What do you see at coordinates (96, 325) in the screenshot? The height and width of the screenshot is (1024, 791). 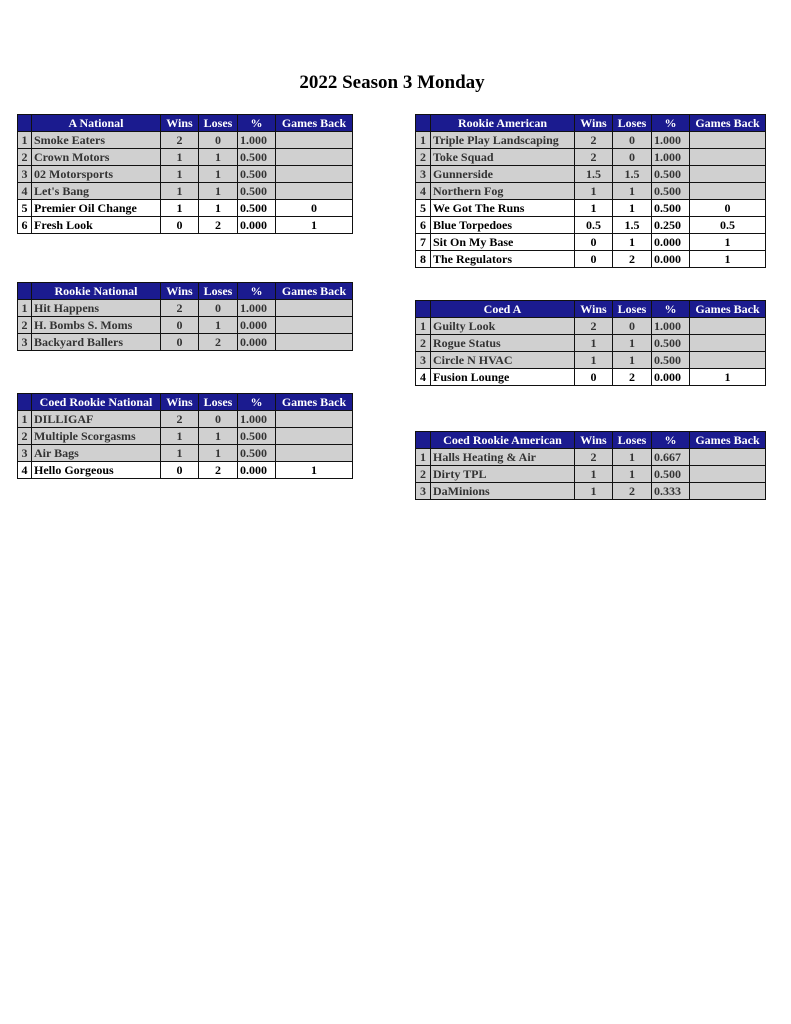 I see `team-name: H. Bombs S. Moms` at bounding box center [96, 325].